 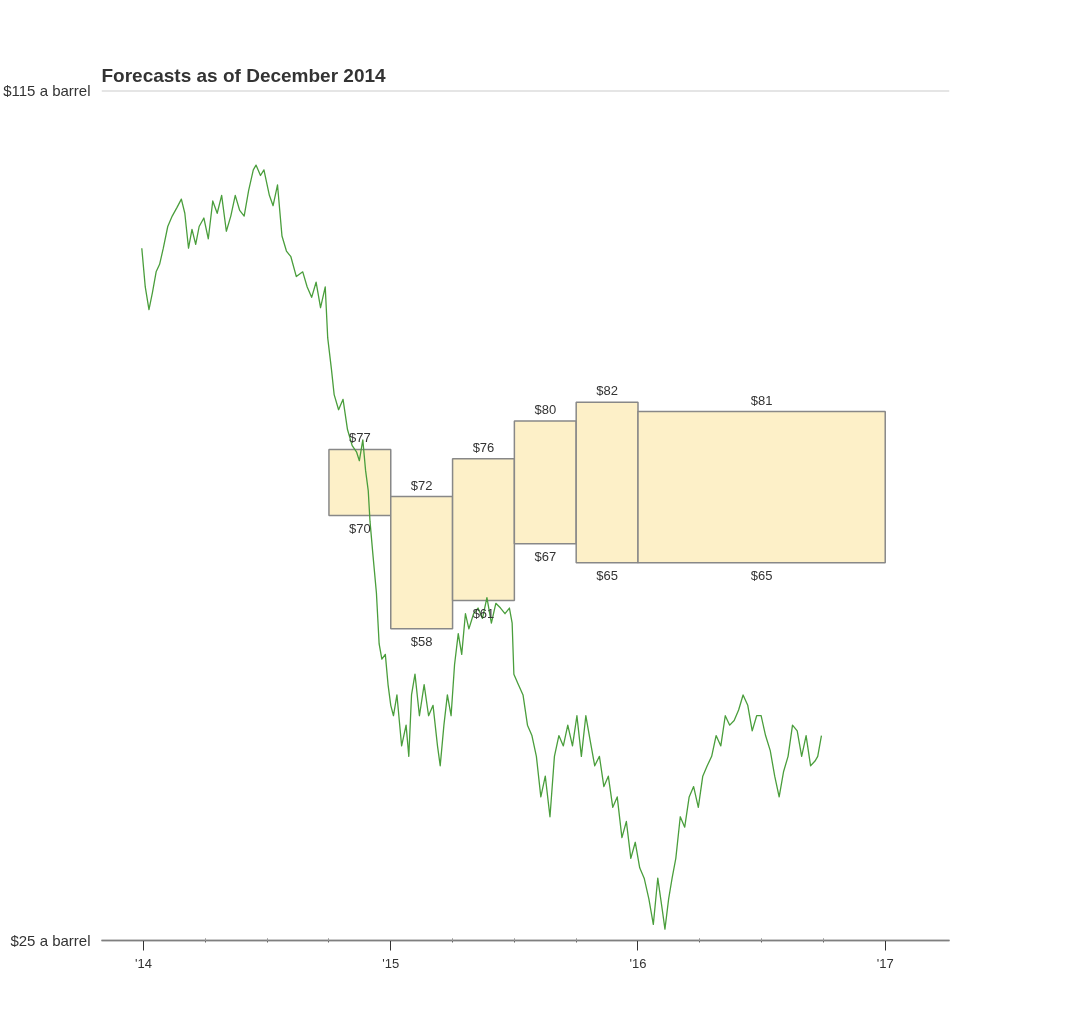 I want to click on annotation: $82, so click(x=607, y=391).